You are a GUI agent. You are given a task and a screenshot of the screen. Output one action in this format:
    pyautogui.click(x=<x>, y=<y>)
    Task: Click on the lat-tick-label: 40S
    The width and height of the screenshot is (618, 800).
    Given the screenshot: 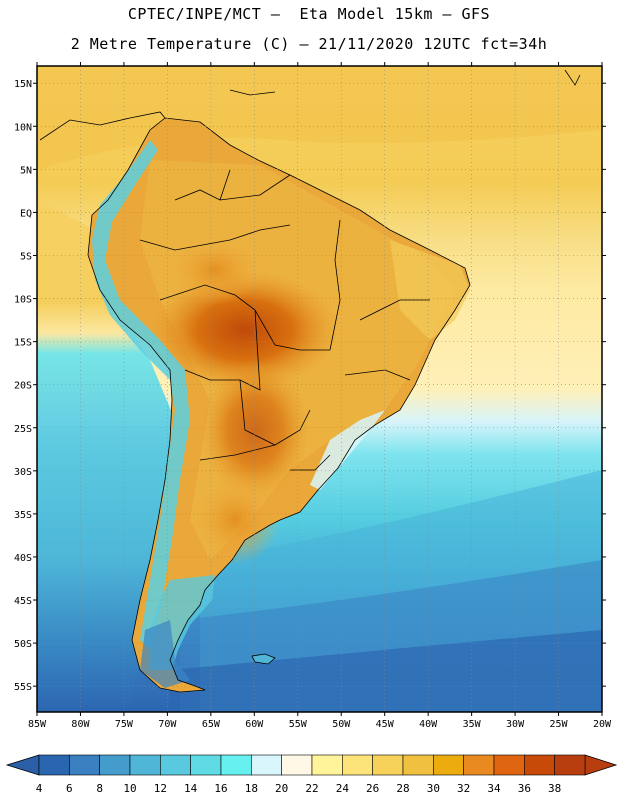 What is the action you would take?
    pyautogui.click(x=23, y=558)
    